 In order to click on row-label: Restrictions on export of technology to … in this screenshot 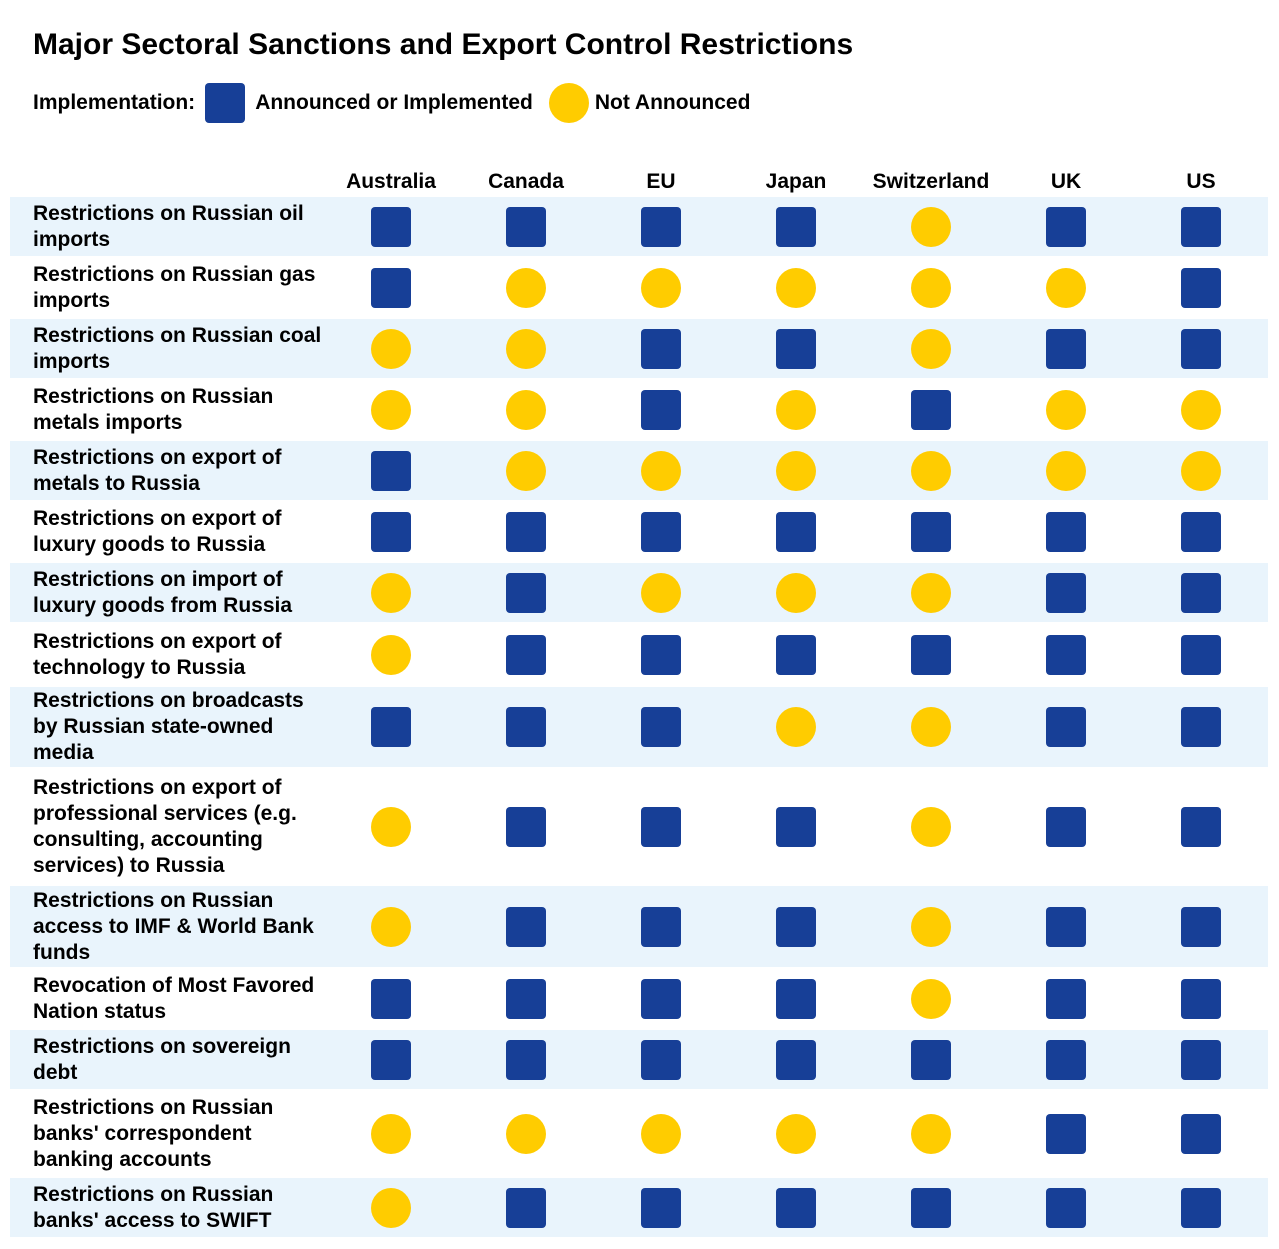, I will do `click(157, 654)`.